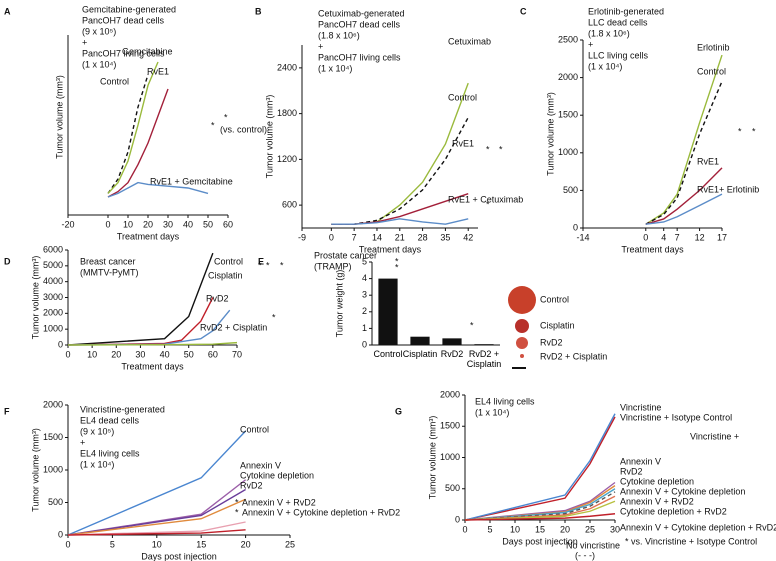 This screenshot has height=561, width=776. Describe the element at coordinates (188, 224) in the screenshot. I see `x-tick-label: 40` at that location.